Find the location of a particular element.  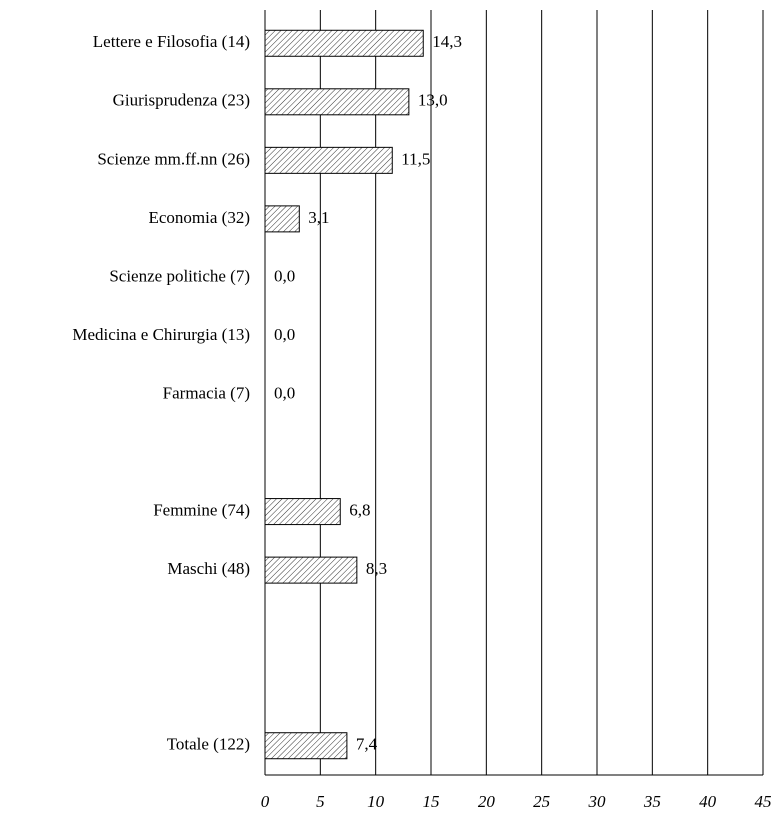

x-tick-label: 30 is located at coordinates (597, 801).